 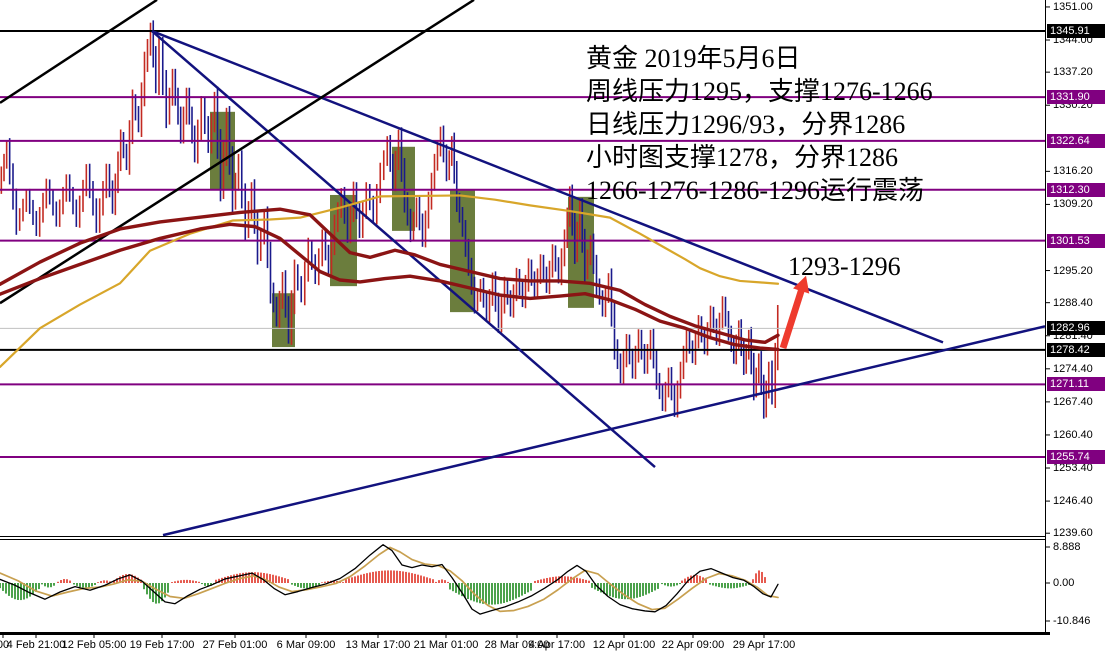 I want to click on macd-indicator-area, so click(x=522, y=585).